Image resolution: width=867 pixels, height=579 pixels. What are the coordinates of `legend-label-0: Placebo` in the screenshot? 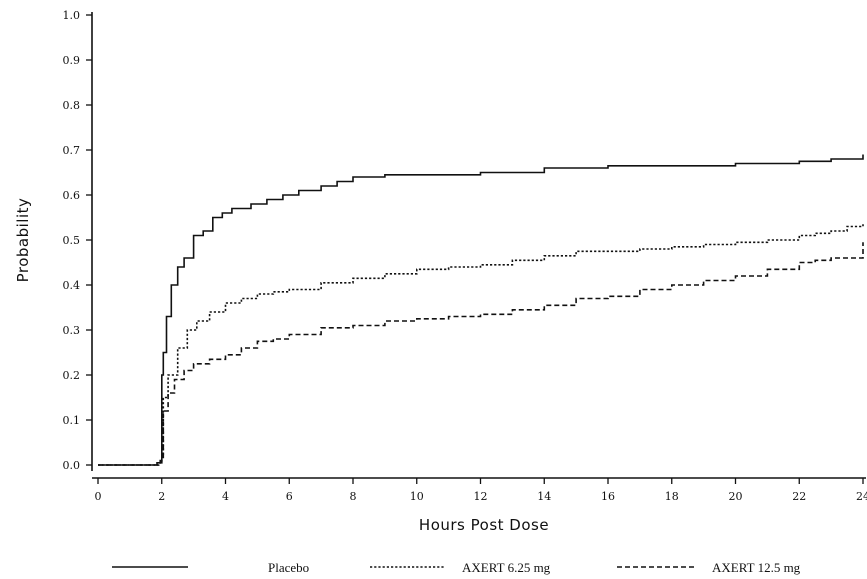 It's located at (288, 567).